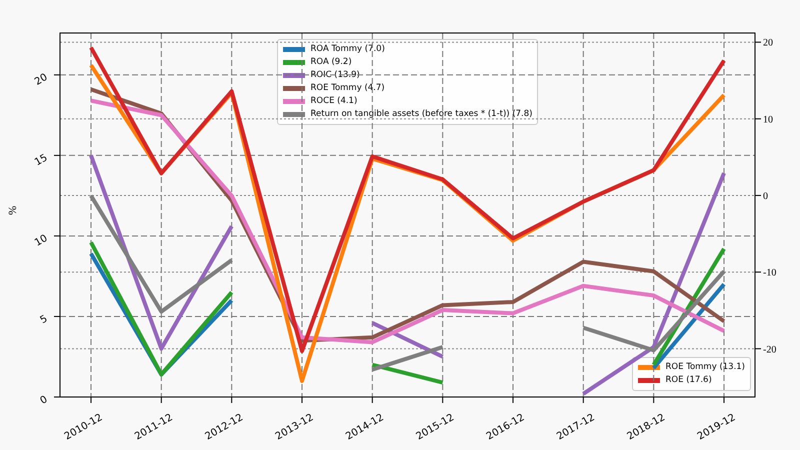 The height and width of the screenshot is (450, 800). I want to click on legend-label: ROE (17.6), so click(689, 380).